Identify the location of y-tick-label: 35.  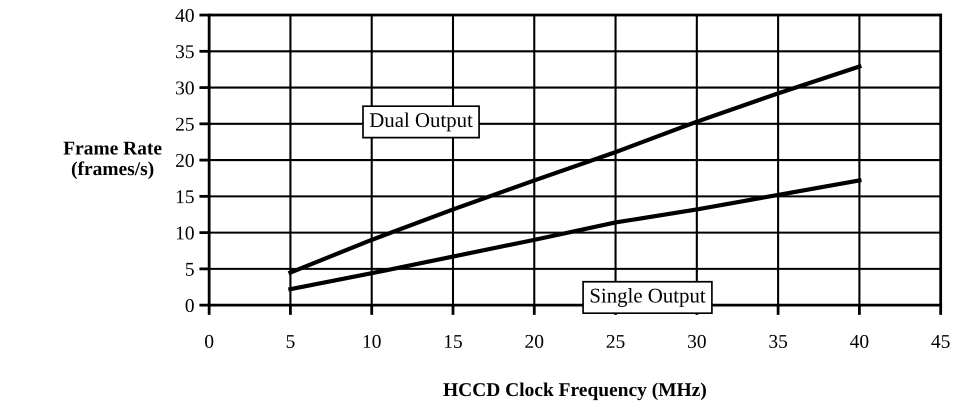
(185, 51).